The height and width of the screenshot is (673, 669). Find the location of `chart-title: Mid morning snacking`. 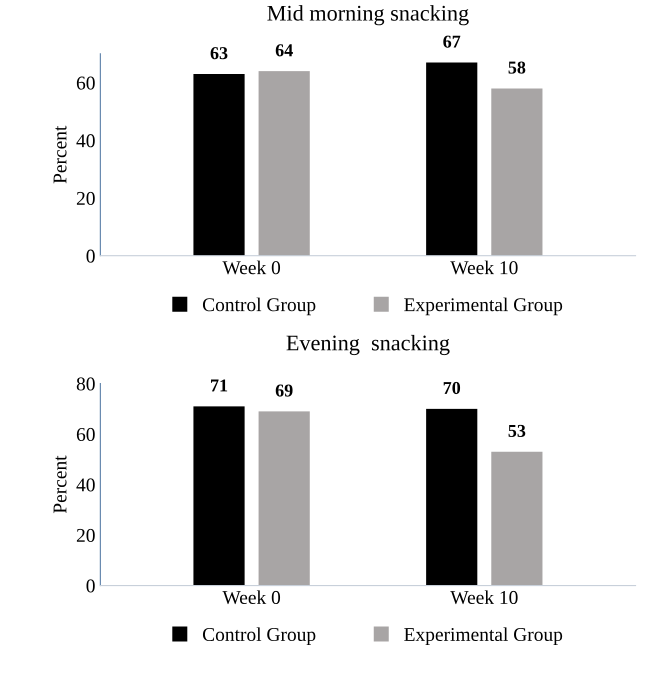

chart-title: Mid morning snacking is located at coordinates (368, 15).